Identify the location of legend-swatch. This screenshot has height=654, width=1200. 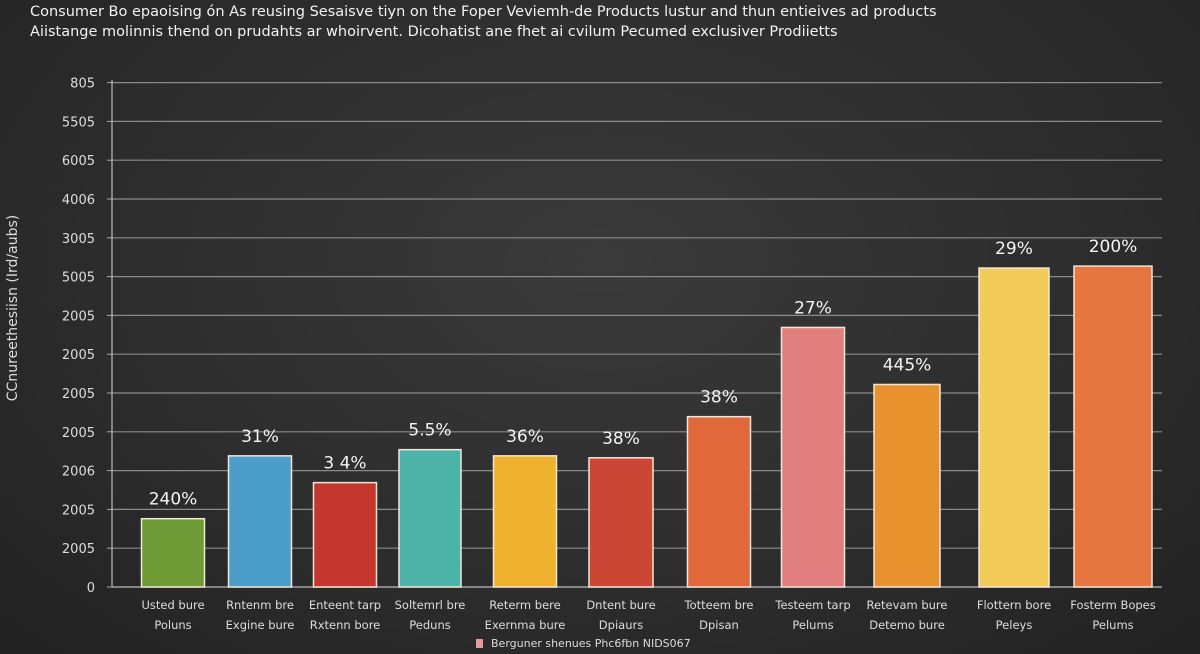
(479, 643).